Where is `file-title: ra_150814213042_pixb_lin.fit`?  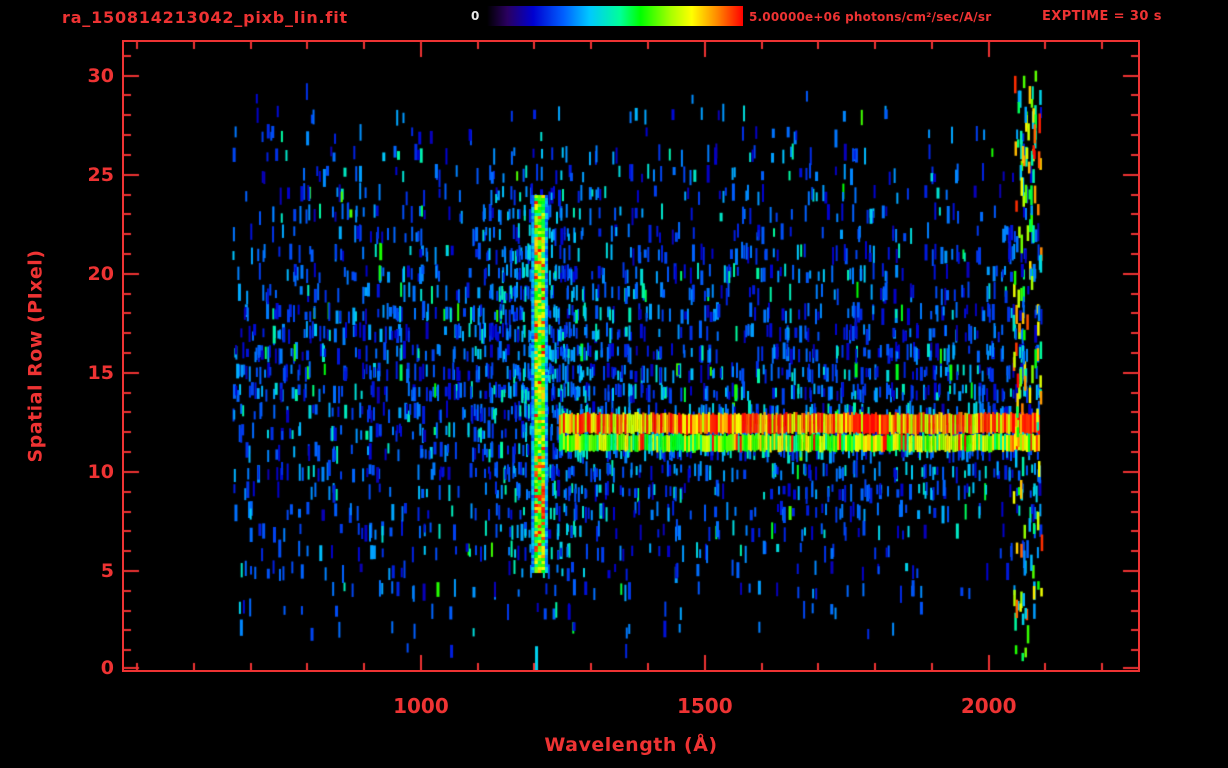
file-title: ra_150814213042_pixb_lin.fit is located at coordinates (205, 17).